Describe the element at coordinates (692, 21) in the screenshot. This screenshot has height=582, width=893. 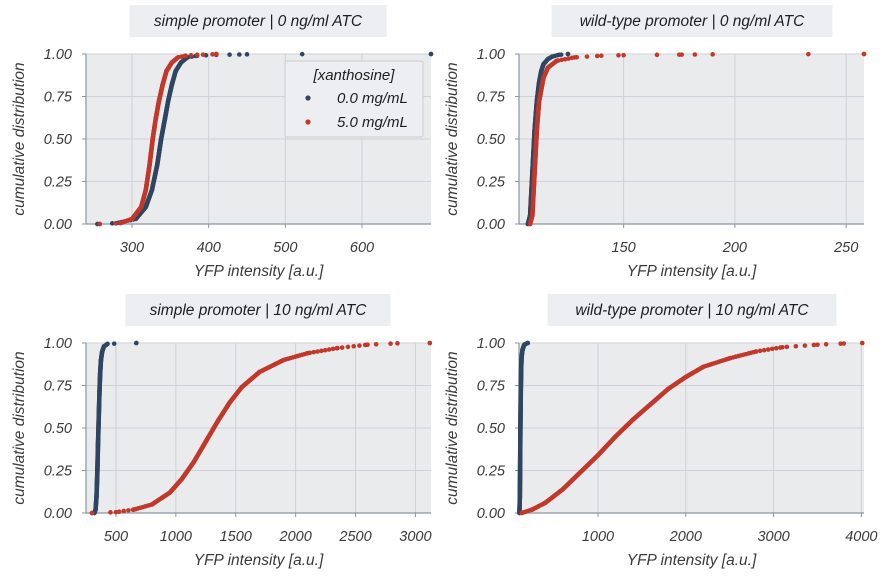
I see `panel-title: wild-type promoter | 0 ng/ml ATC` at that location.